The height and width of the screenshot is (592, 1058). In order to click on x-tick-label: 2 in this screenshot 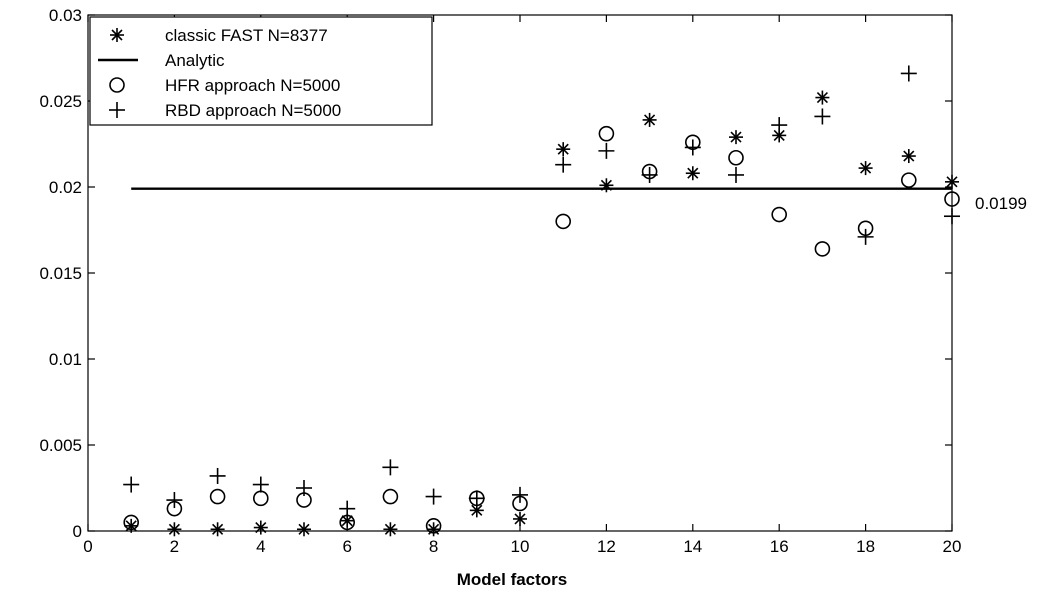, I will do `click(174, 546)`.